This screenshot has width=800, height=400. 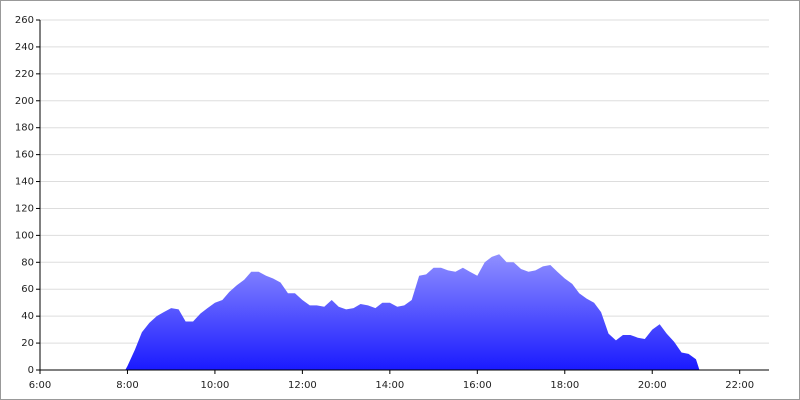 I want to click on y-tick-label: 40, so click(x=27, y=316).